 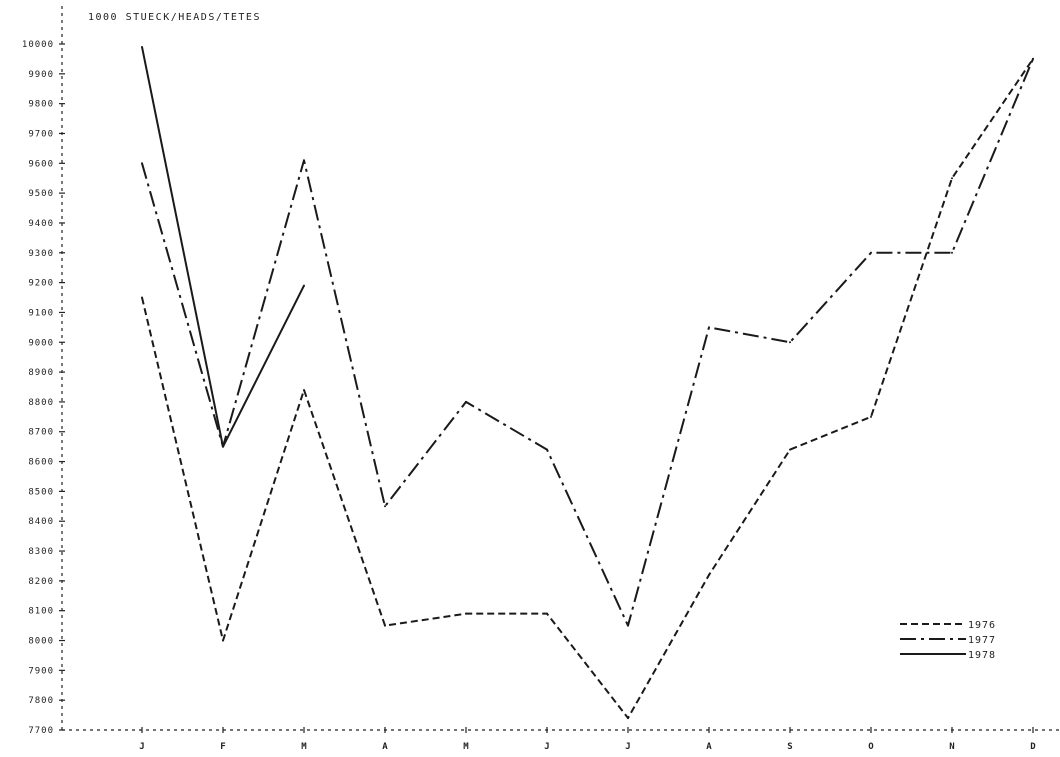 I want to click on legend-item: 1977, so click(x=948, y=640).